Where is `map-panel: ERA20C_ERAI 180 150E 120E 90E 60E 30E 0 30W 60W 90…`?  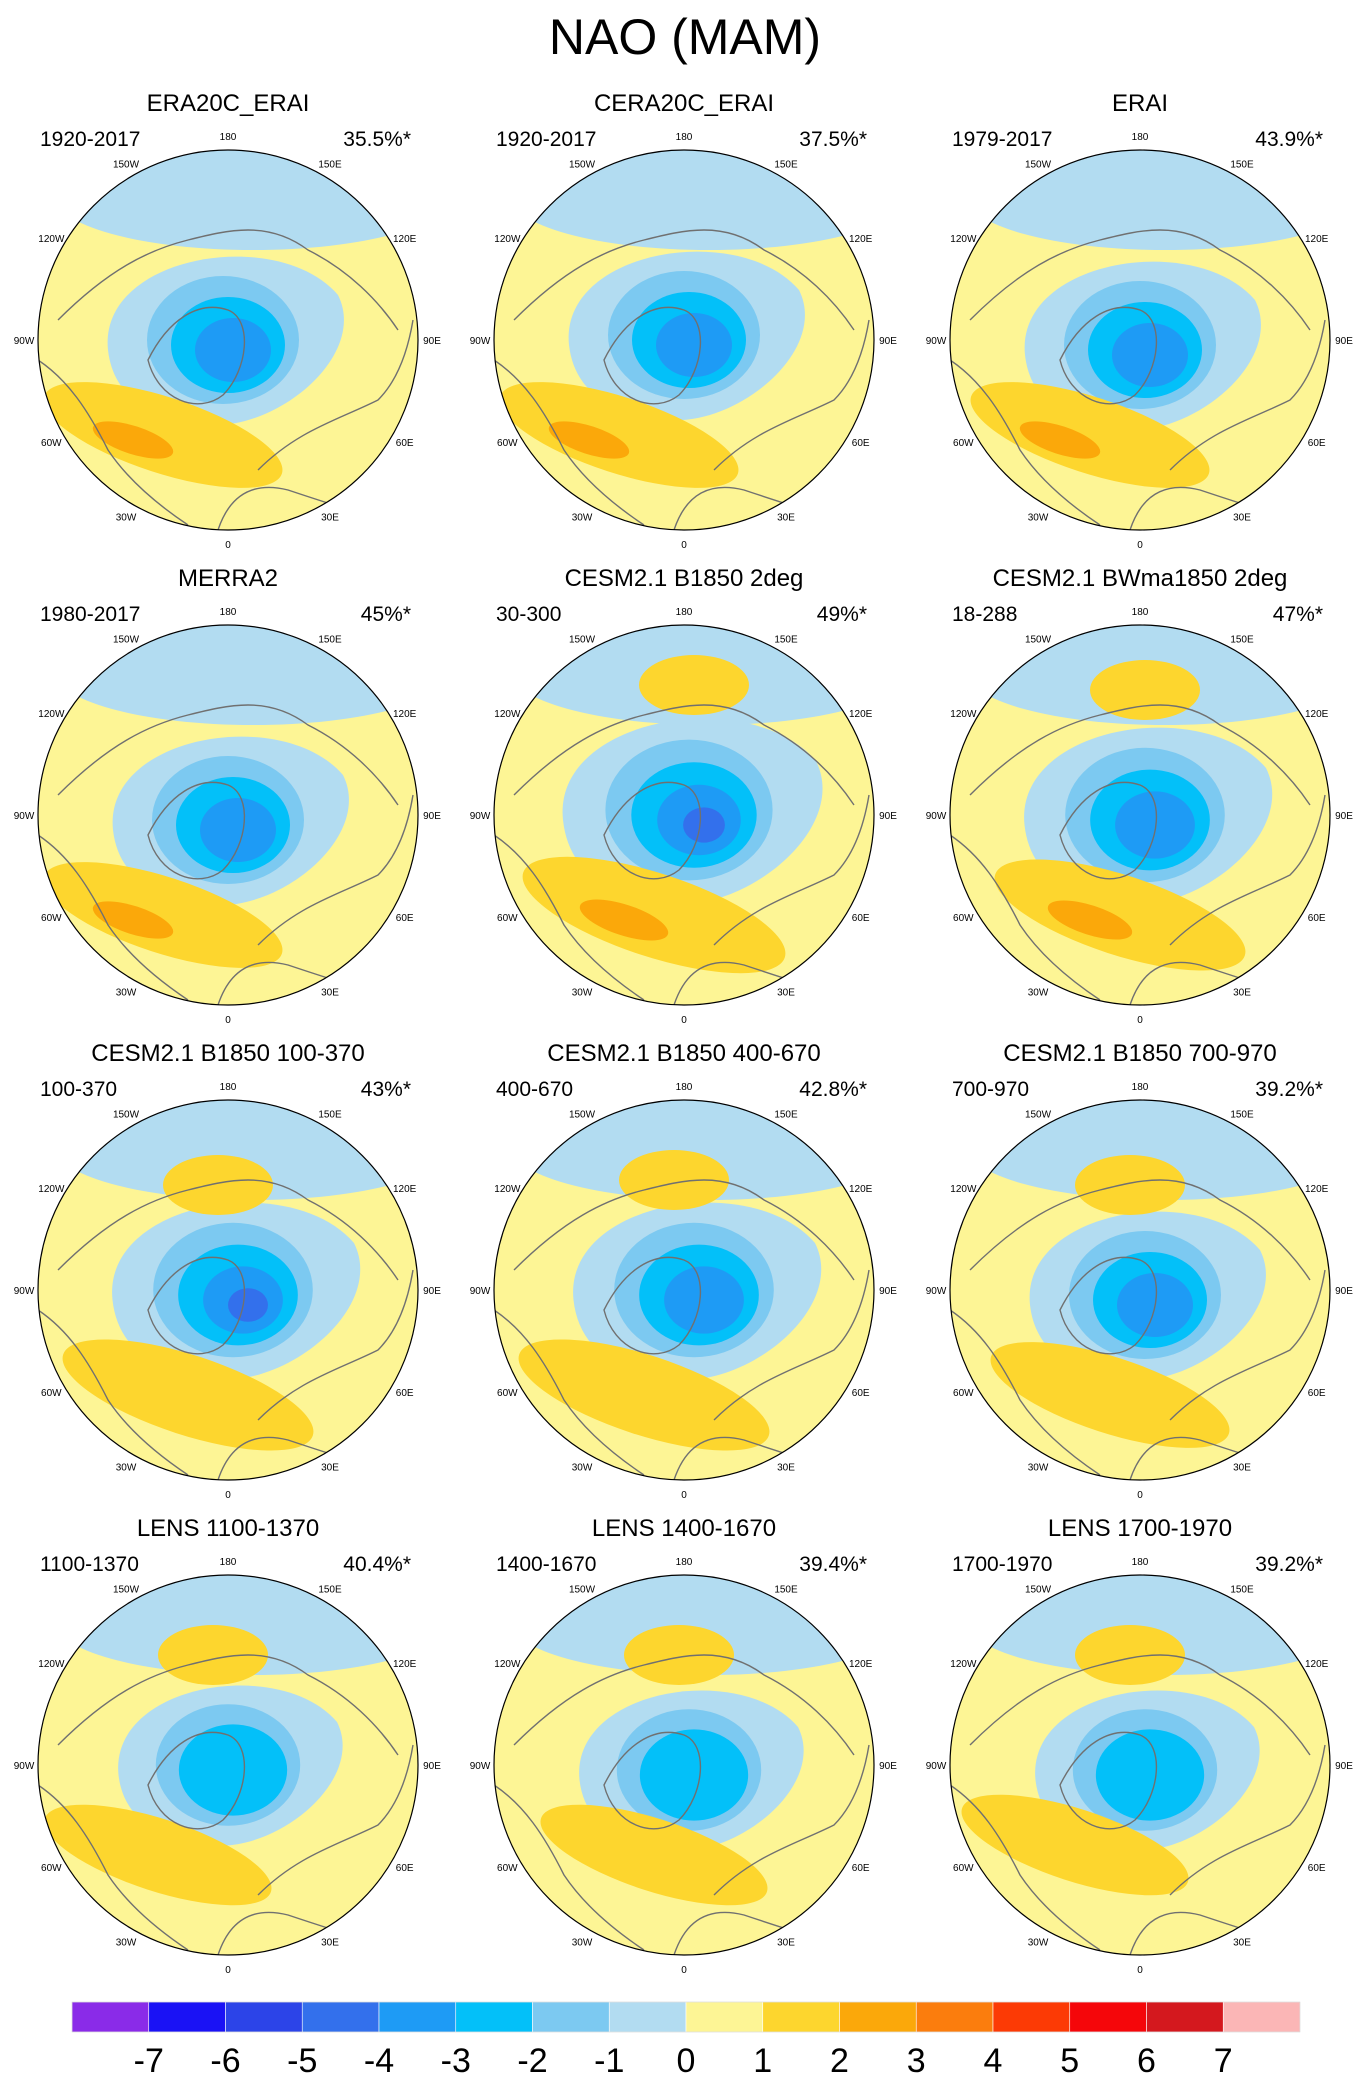
map-panel: ERA20C_ERAI 180 150E 120E 90E 60E 30E 0 30W 60W 90… is located at coordinates (228, 320).